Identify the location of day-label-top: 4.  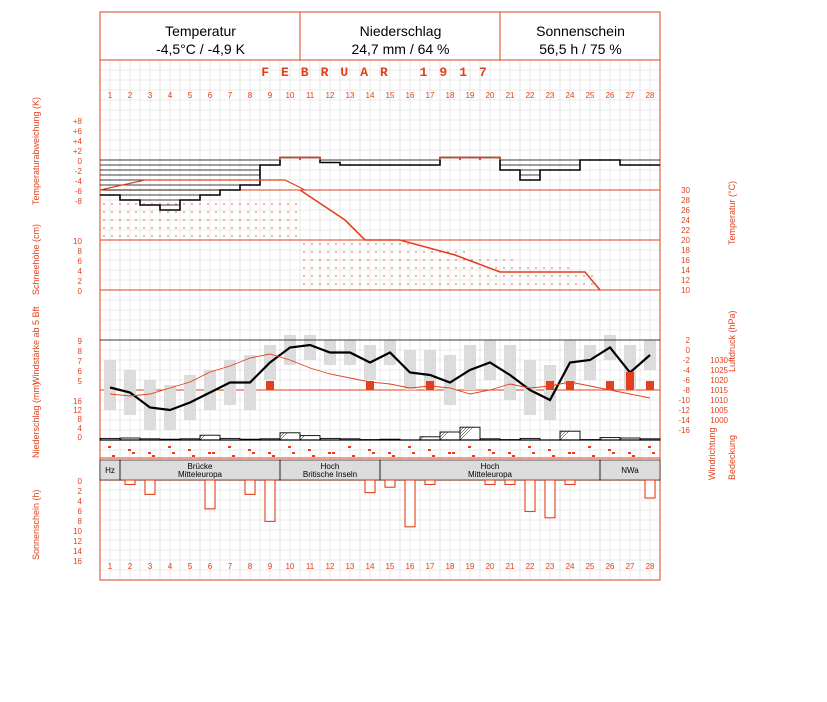
(170, 95).